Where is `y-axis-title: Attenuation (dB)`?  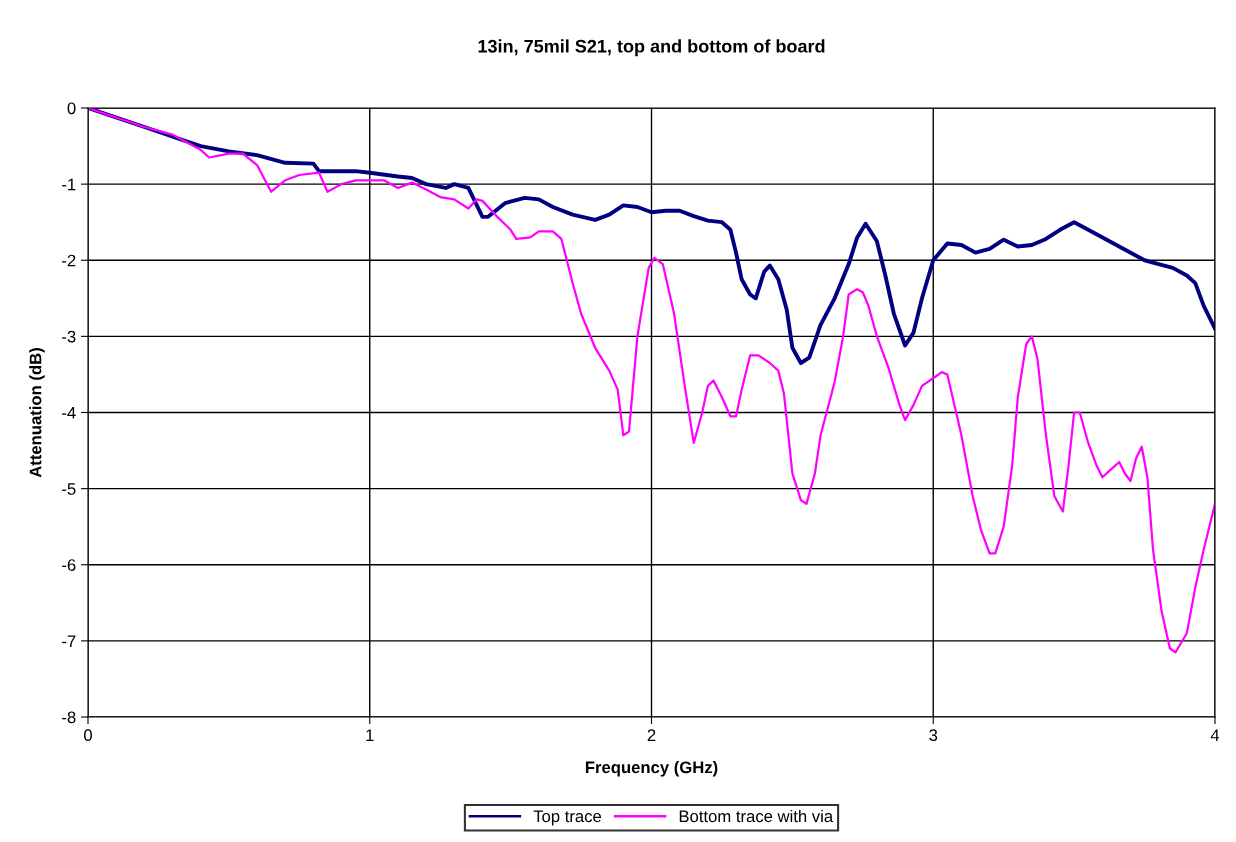
y-axis-title: Attenuation (dB) is located at coordinates (37, 413).